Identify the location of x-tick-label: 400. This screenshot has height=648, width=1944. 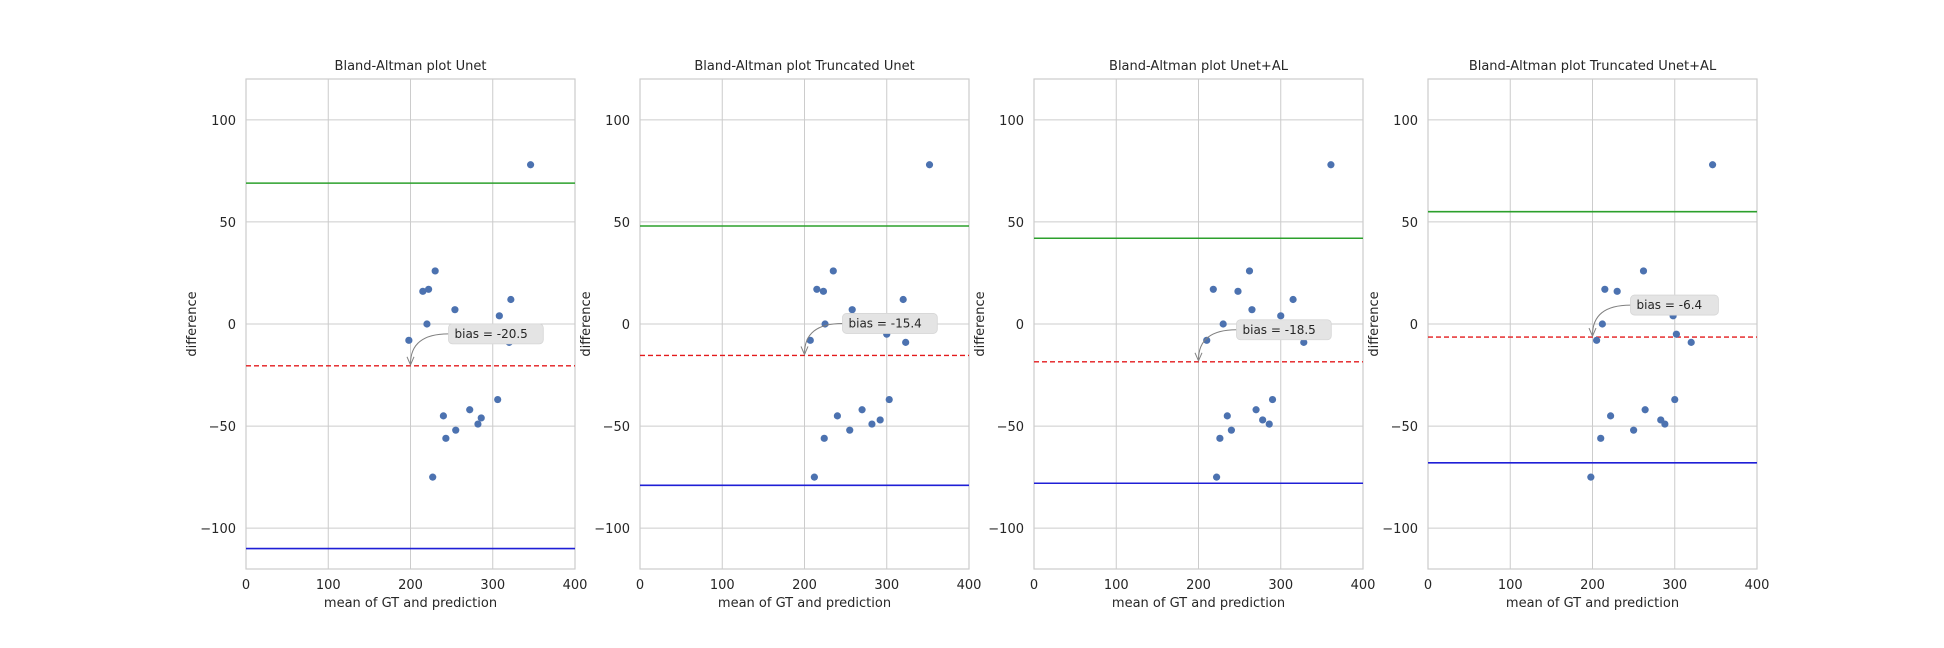
(575, 585).